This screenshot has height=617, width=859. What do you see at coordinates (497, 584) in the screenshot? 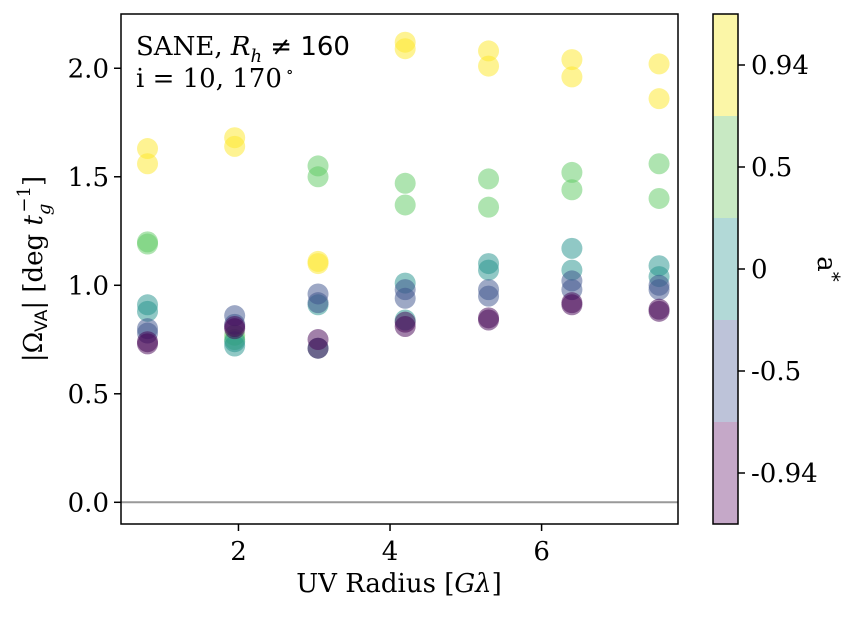
I see `x-axis-title-suffix: ]` at bounding box center [497, 584].